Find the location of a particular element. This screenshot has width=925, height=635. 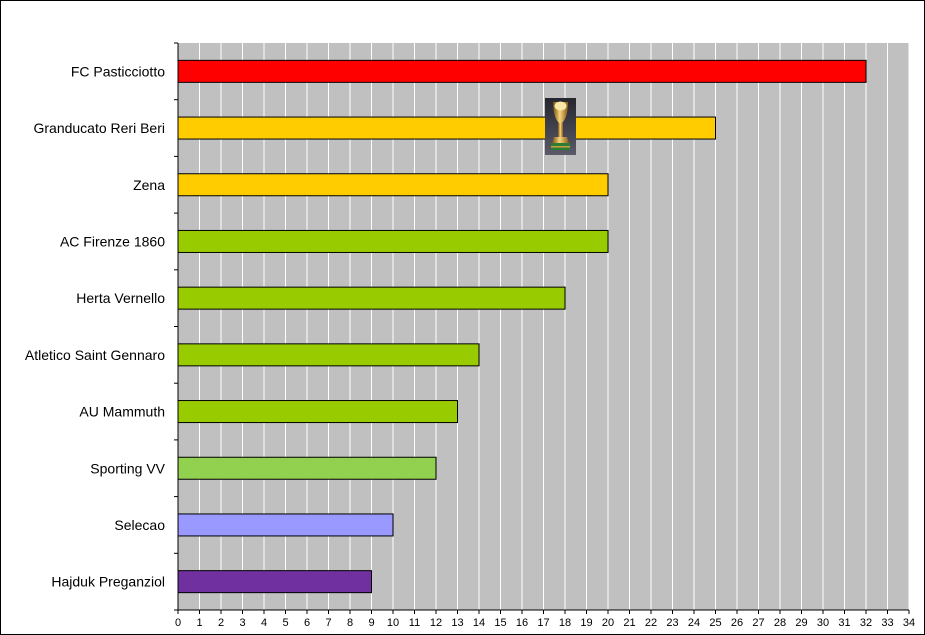

category-label: Hajduk Preganziol is located at coordinates (108, 582).